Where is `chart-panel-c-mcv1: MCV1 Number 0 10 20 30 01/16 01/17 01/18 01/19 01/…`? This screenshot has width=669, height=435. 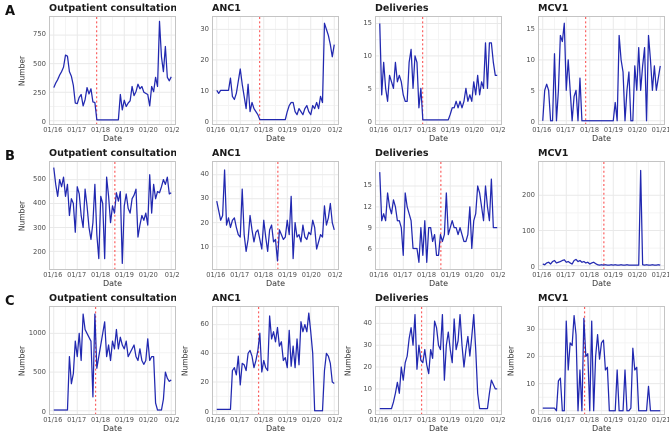 chart-panel-c-mcv1: MCV1 Number 0 10 20 30 01/16 01/17 01/18 01/19 01/… is located at coordinates (587, 362).